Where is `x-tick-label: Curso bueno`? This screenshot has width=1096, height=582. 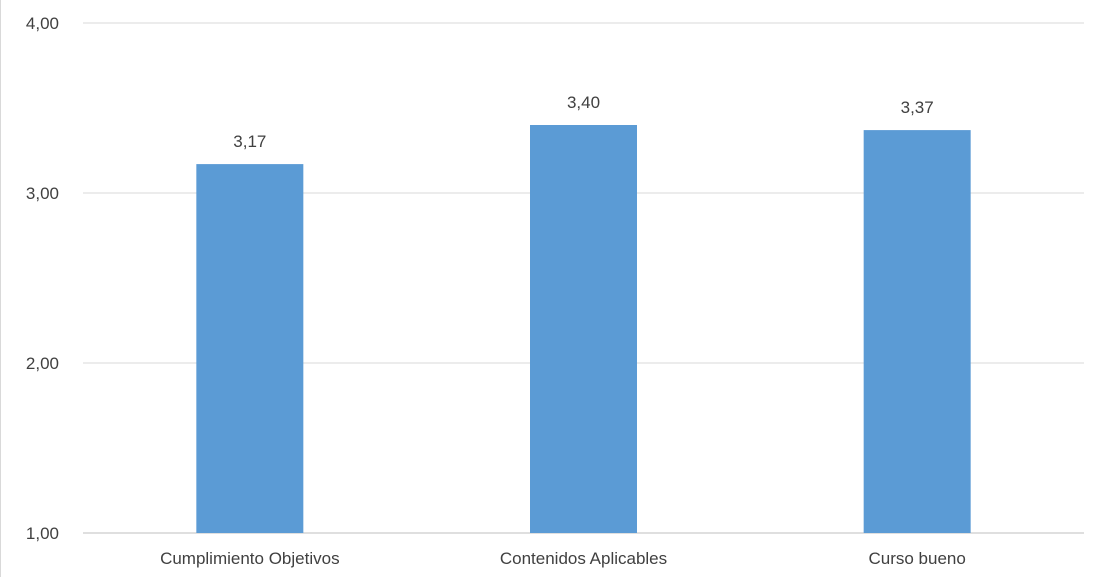
x-tick-label: Curso bueno is located at coordinates (916, 558).